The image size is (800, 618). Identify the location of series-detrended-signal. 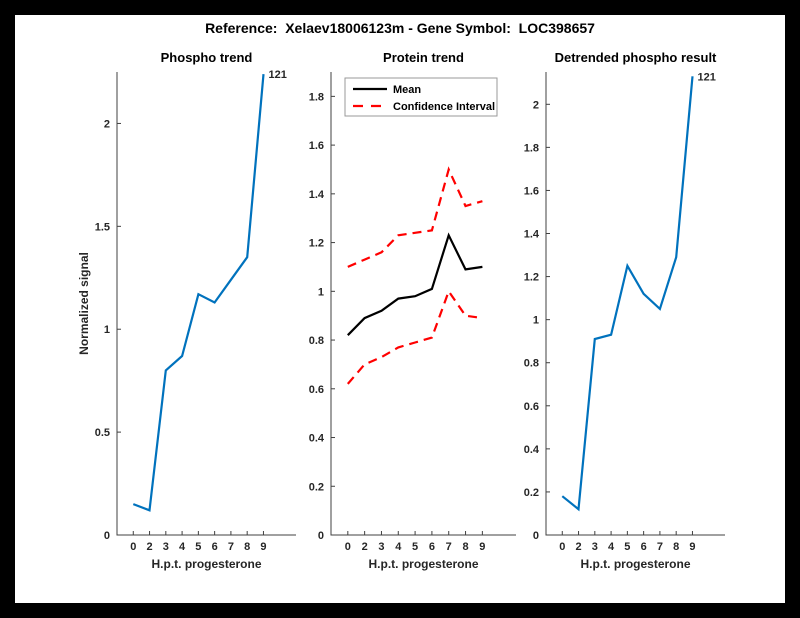
(627, 294).